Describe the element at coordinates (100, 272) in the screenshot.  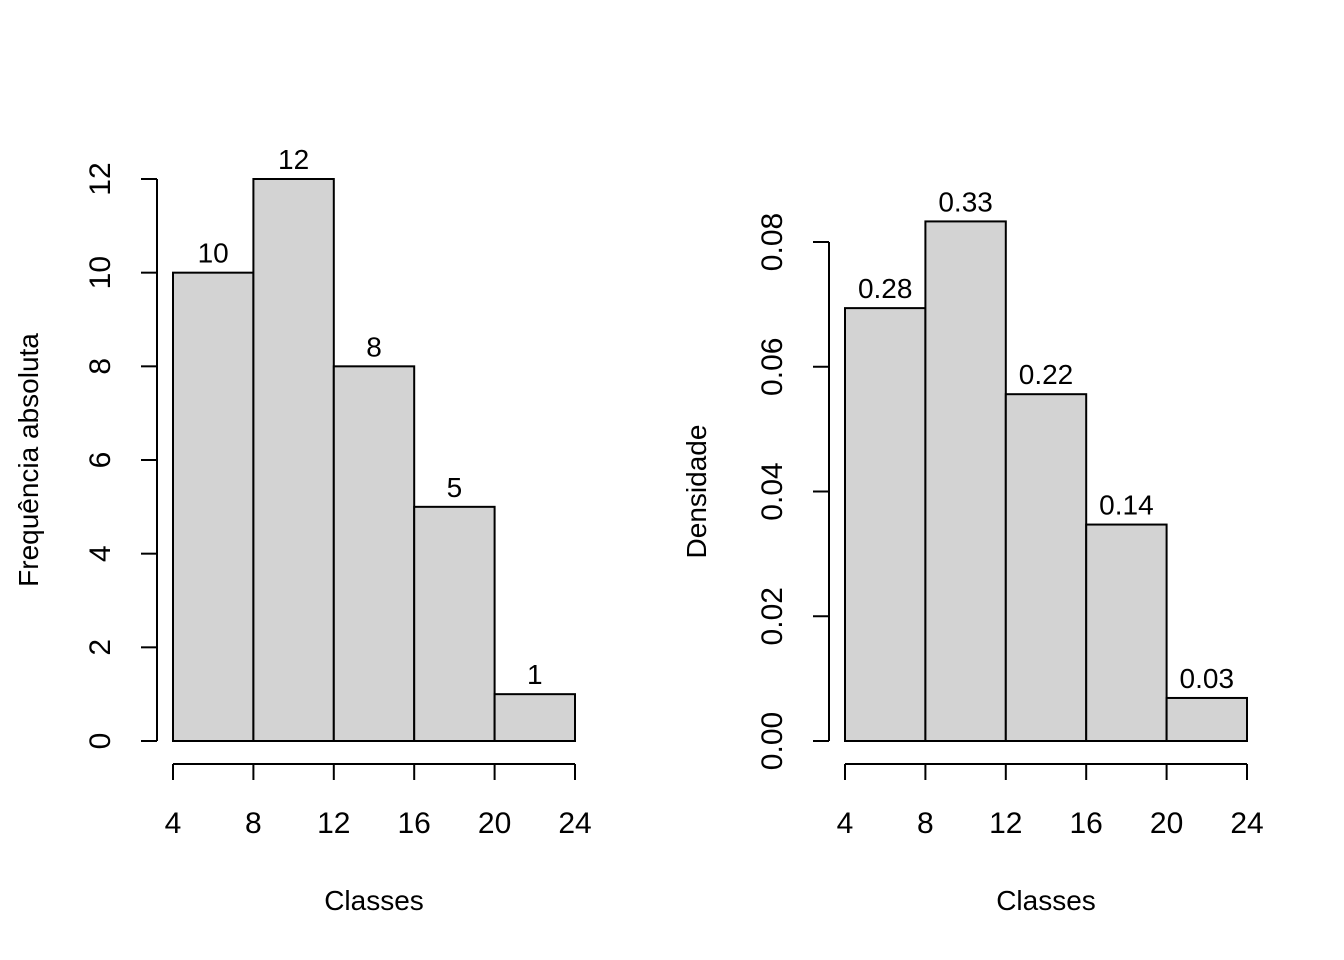
I see `y-tick-label: 10` at that location.